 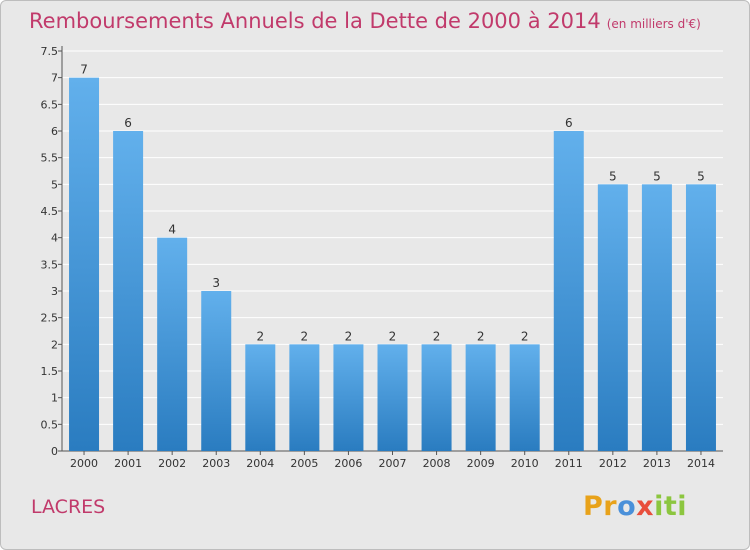 What do you see at coordinates (348, 463) in the screenshot?
I see `x-tick-label: 2006` at bounding box center [348, 463].